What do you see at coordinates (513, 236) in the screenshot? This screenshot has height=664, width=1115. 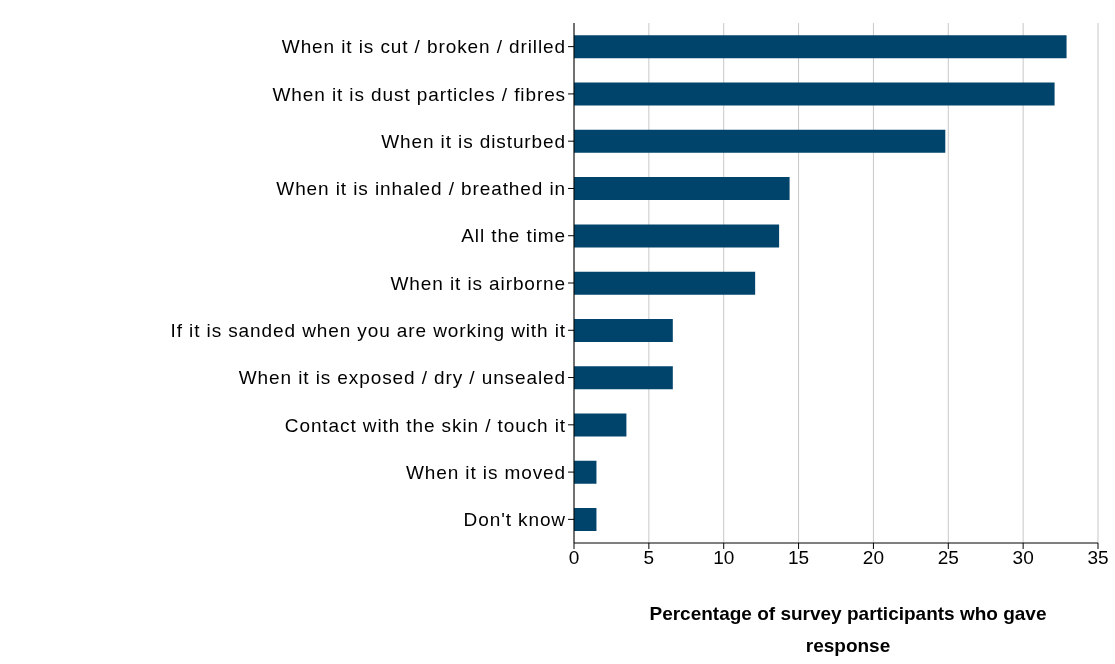 I see `y-tick-label: All the time` at bounding box center [513, 236].